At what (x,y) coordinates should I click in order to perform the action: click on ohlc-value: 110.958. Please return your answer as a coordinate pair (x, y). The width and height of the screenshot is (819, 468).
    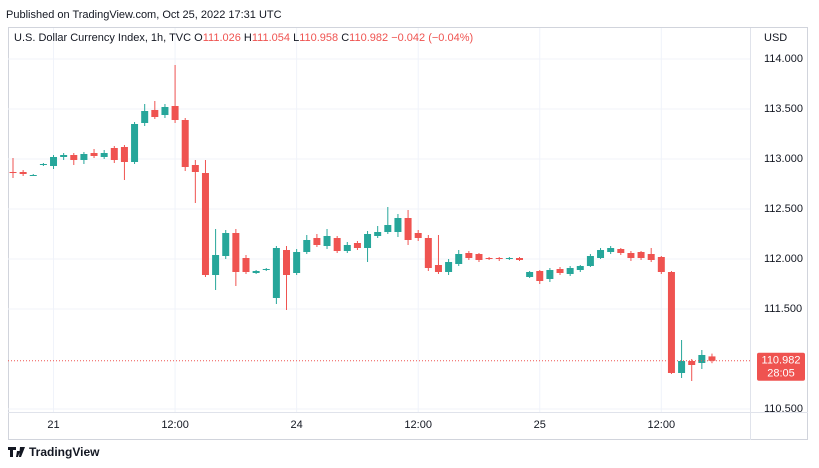
    Looking at the image, I should click on (319, 38).